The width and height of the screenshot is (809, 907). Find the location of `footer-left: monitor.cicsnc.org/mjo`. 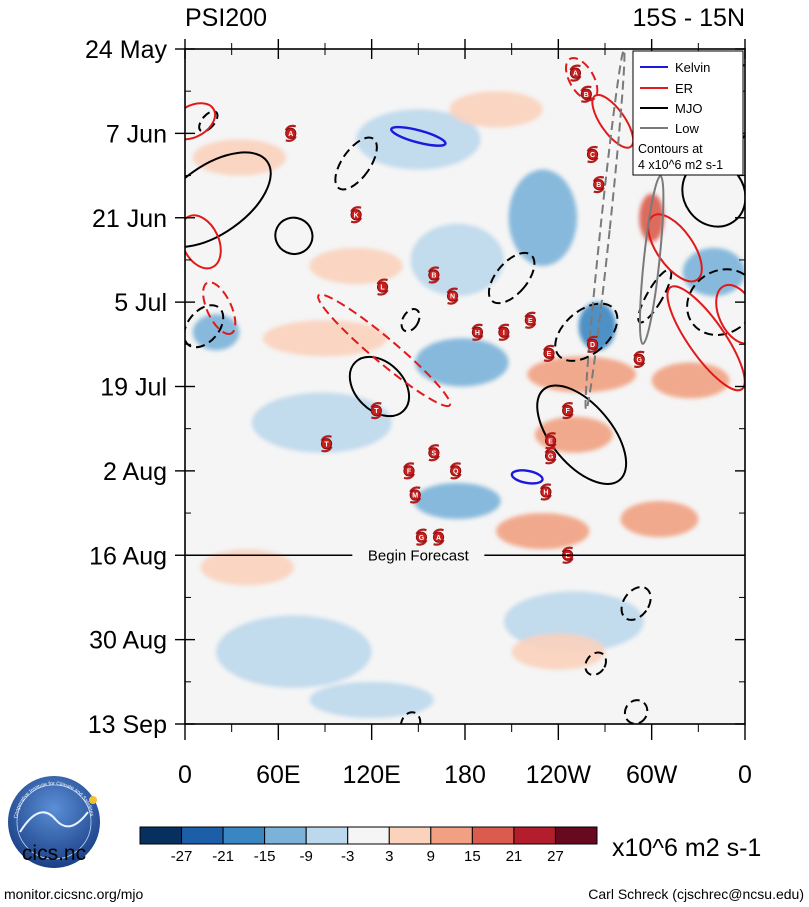

footer-left: monitor.cicsnc.org/mjo is located at coordinates (73, 894).